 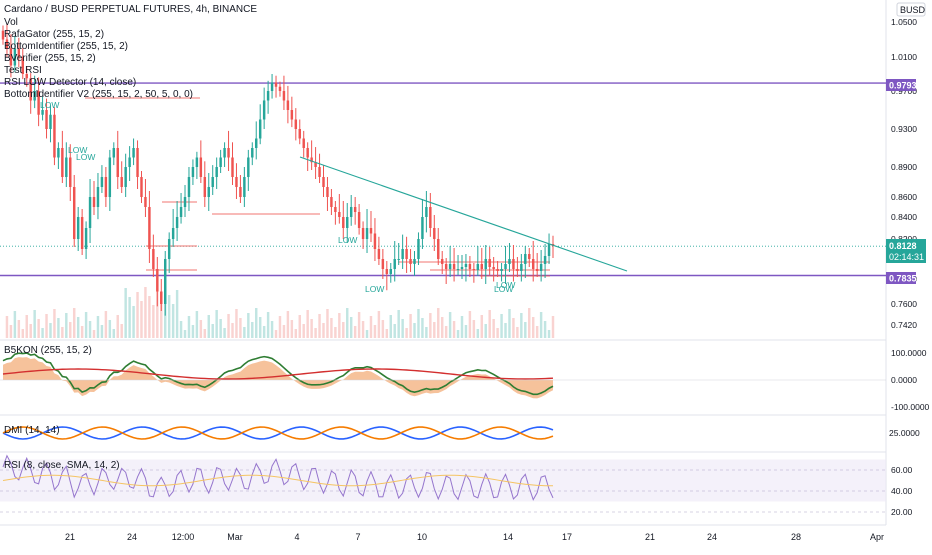 I want to click on indicator-legend: Vol, so click(x=11, y=22).